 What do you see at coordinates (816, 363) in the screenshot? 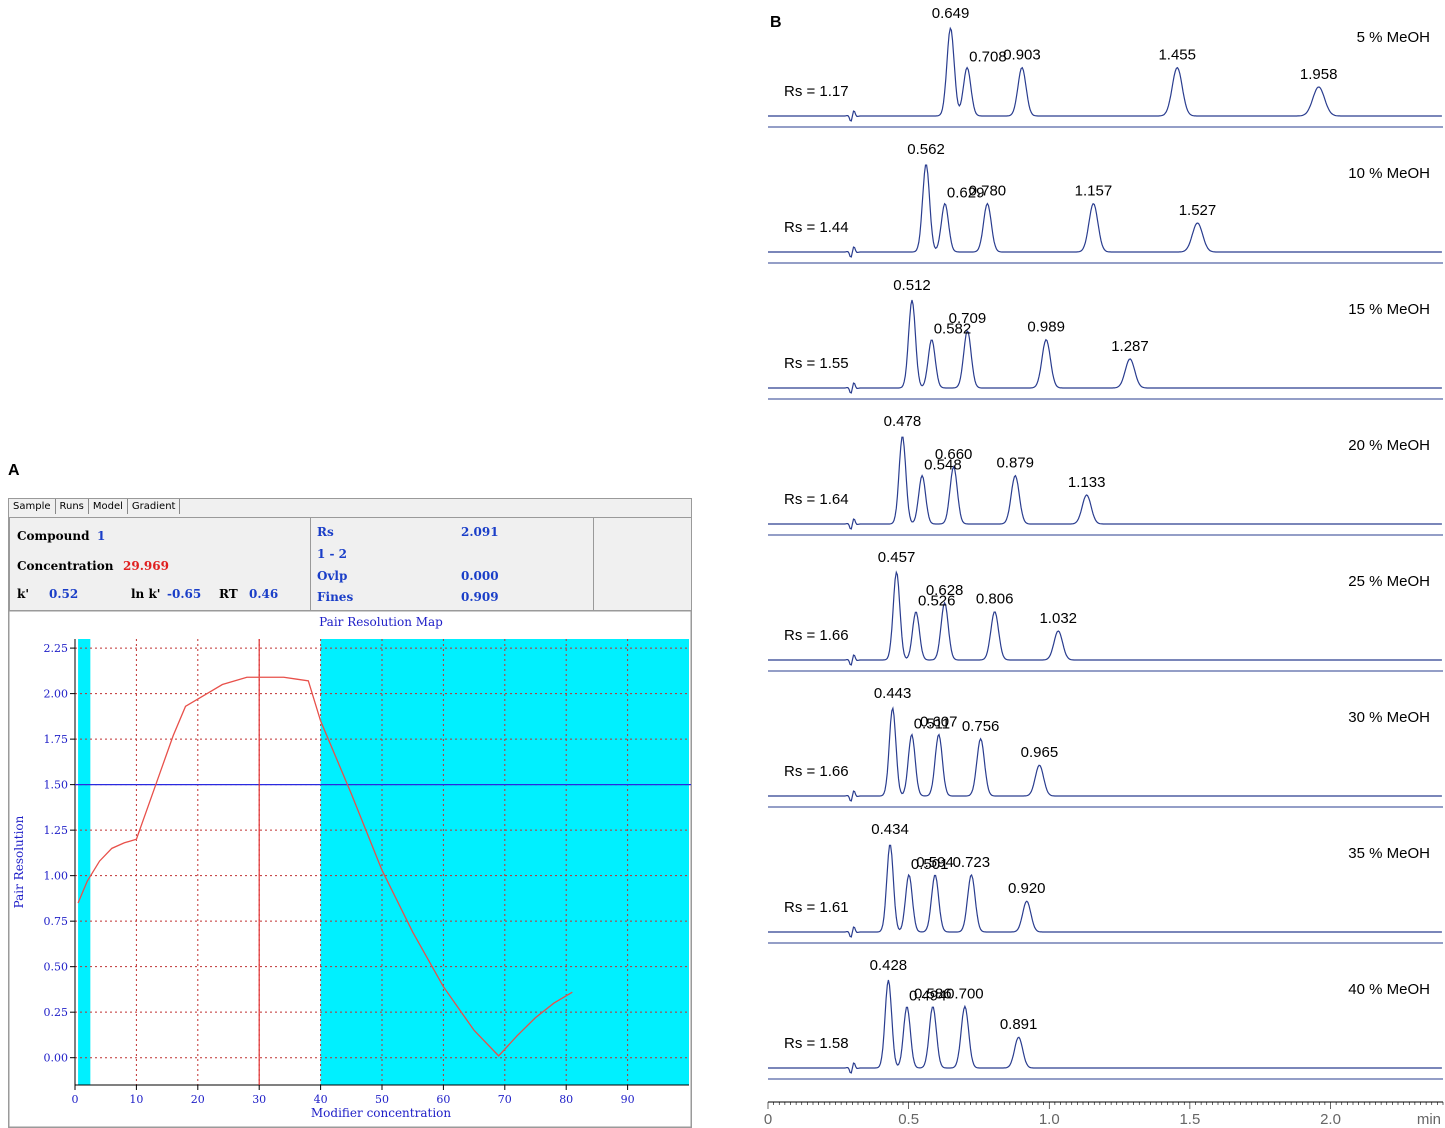
I see `rs-label: Rs = 1.55` at bounding box center [816, 363].